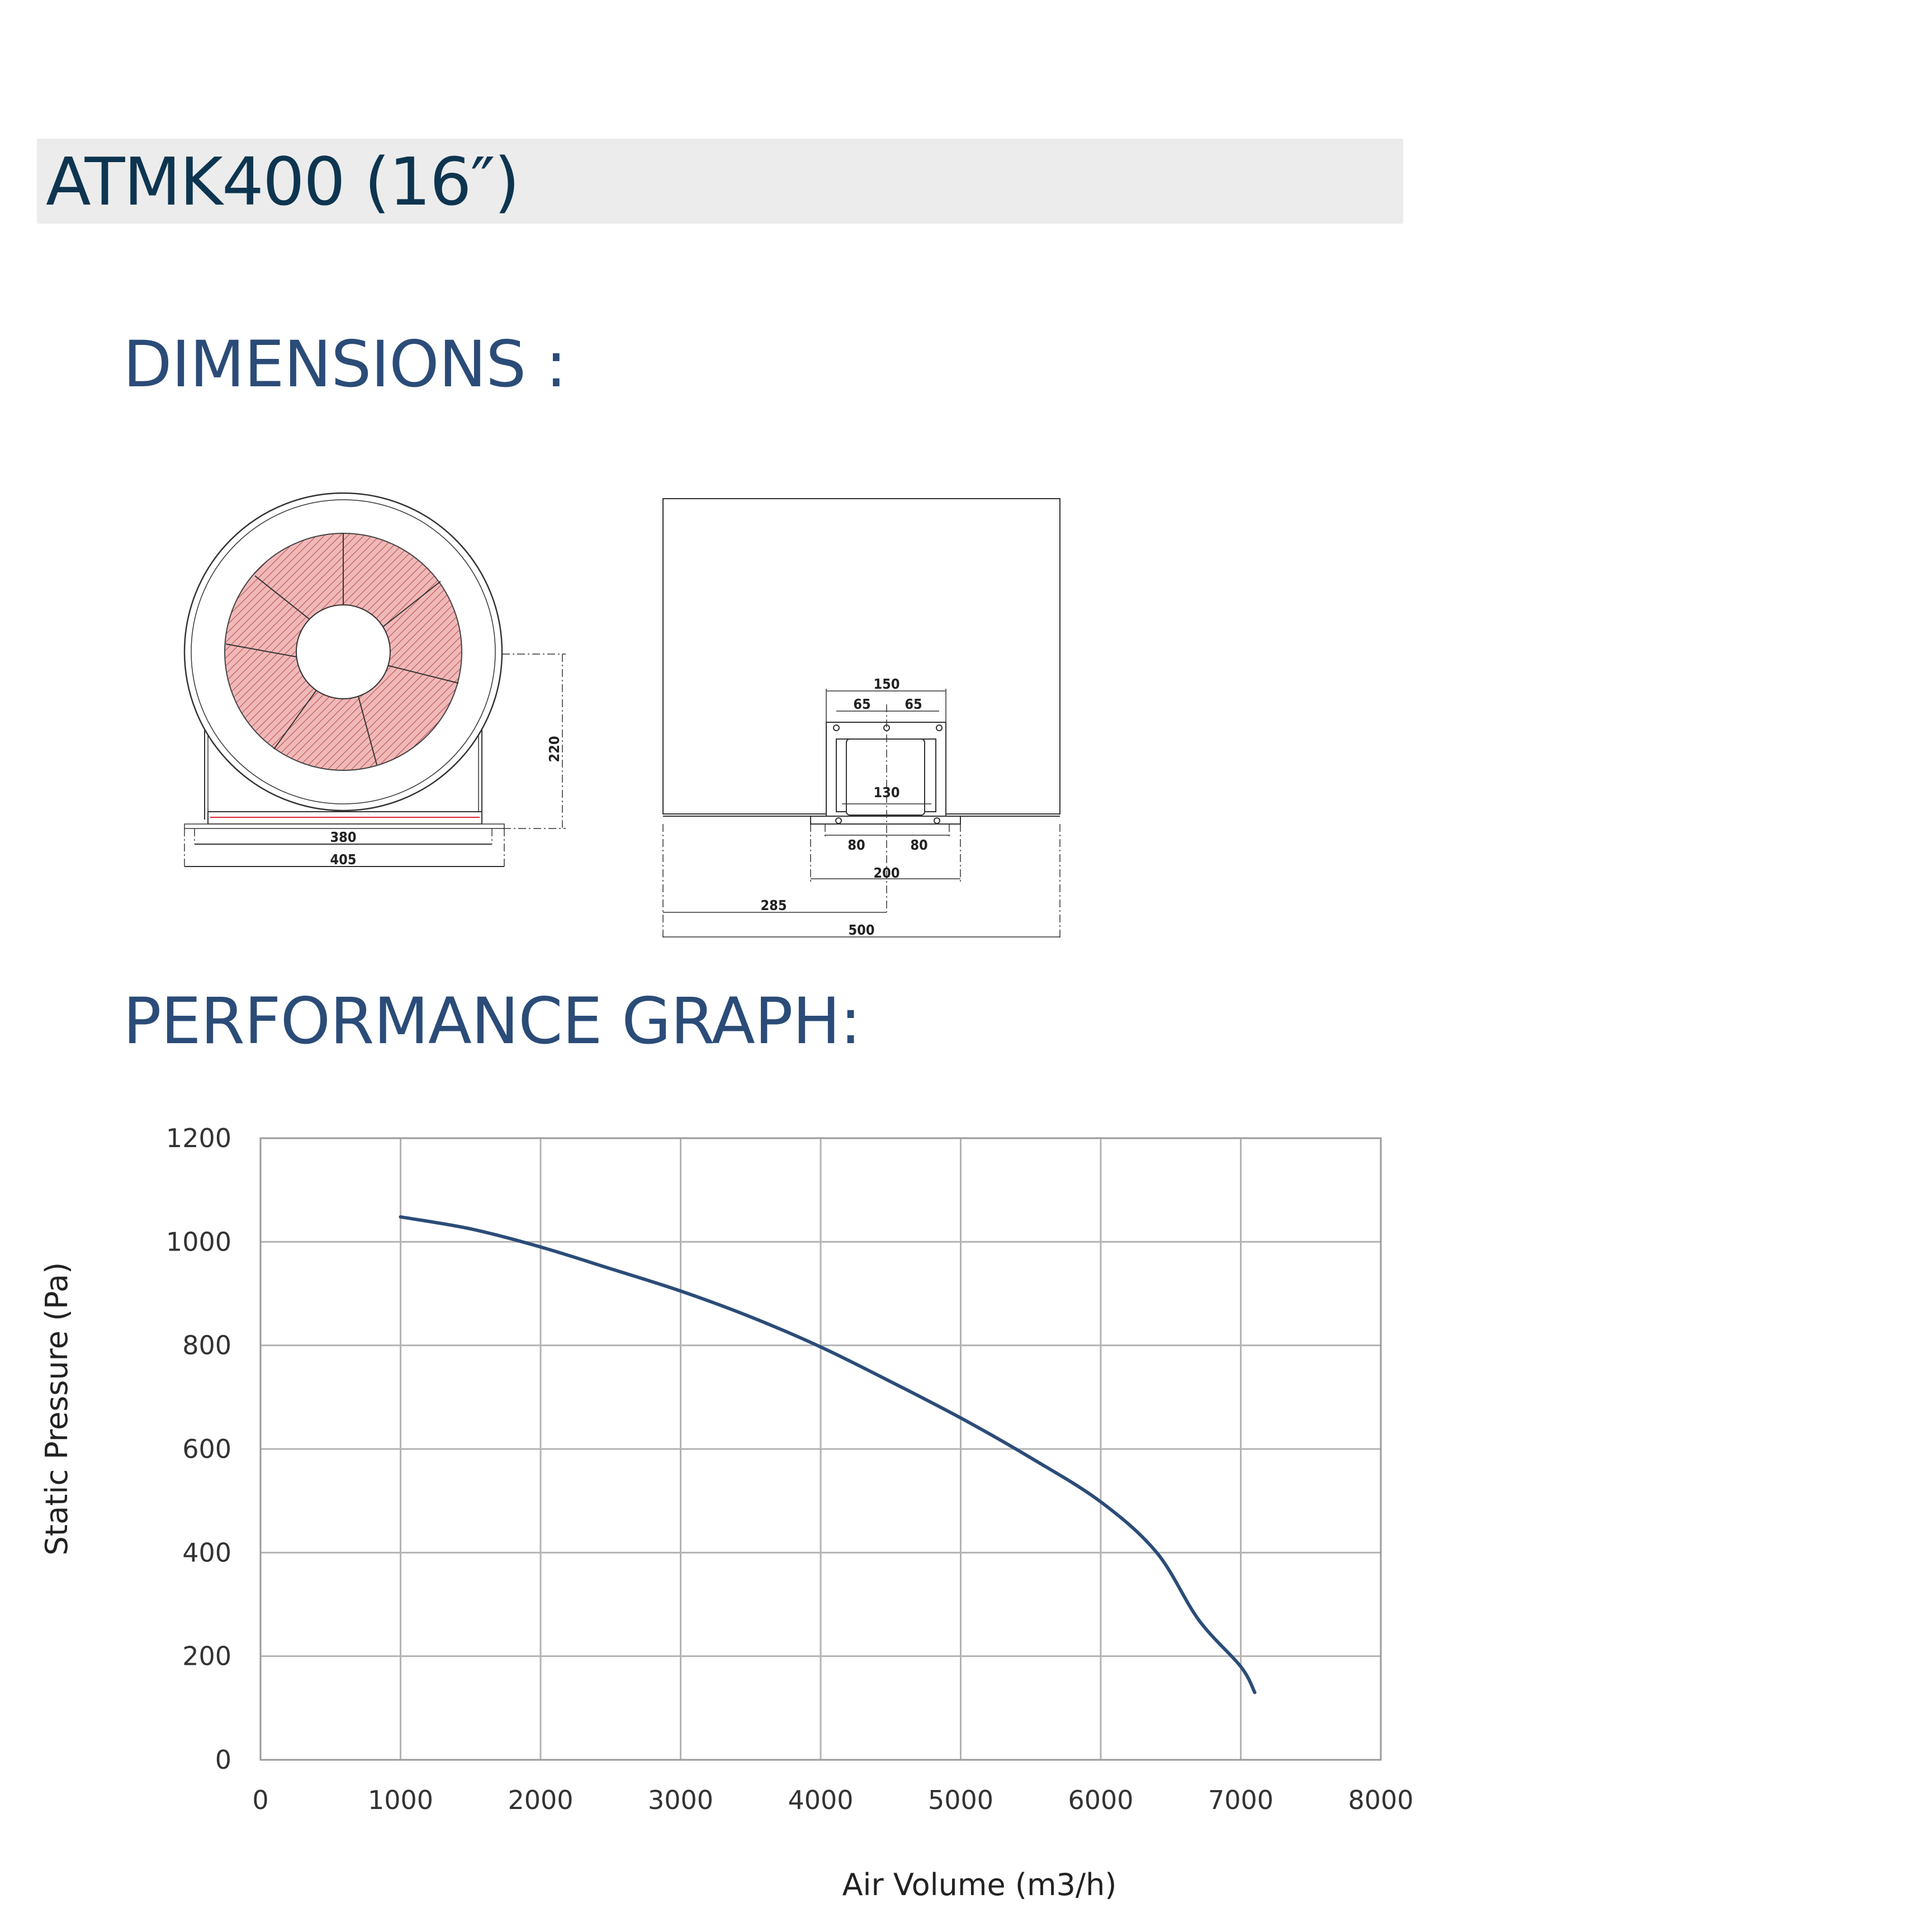  What do you see at coordinates (887, 873) in the screenshot?
I see `base-width-dimension: 200` at bounding box center [887, 873].